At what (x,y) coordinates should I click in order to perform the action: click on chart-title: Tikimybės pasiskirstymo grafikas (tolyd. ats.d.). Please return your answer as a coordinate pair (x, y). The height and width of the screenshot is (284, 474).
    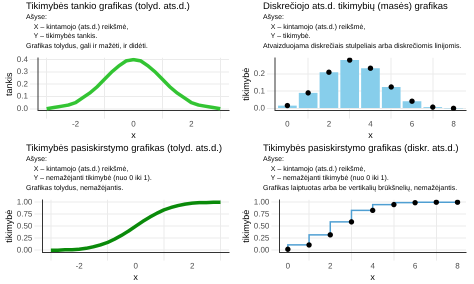
    Looking at the image, I should click on (124, 148).